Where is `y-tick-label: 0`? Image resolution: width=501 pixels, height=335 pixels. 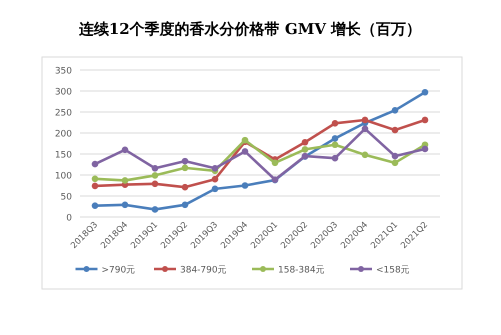
y-tick-label: 0 is located at coordinates (69, 219).